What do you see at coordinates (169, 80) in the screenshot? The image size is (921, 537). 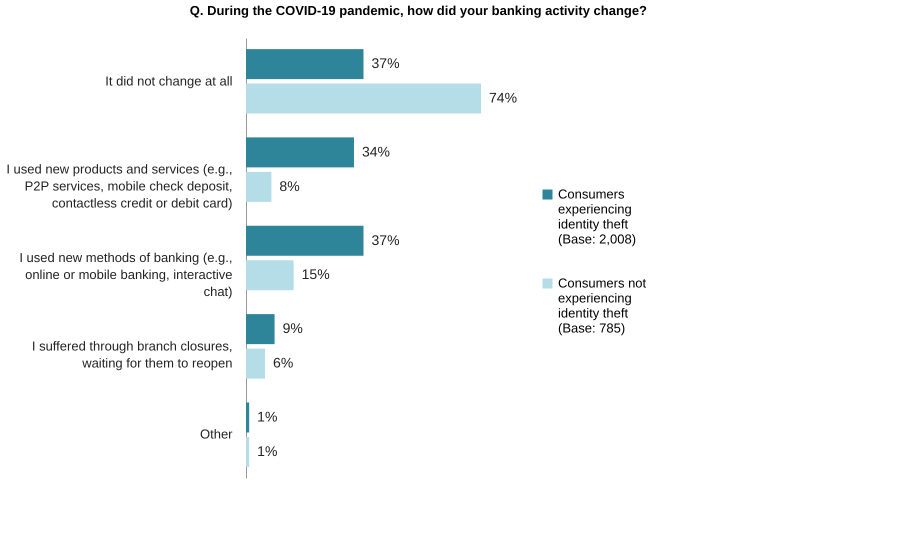 I see `y-tick-label: It did not change at all` at bounding box center [169, 80].